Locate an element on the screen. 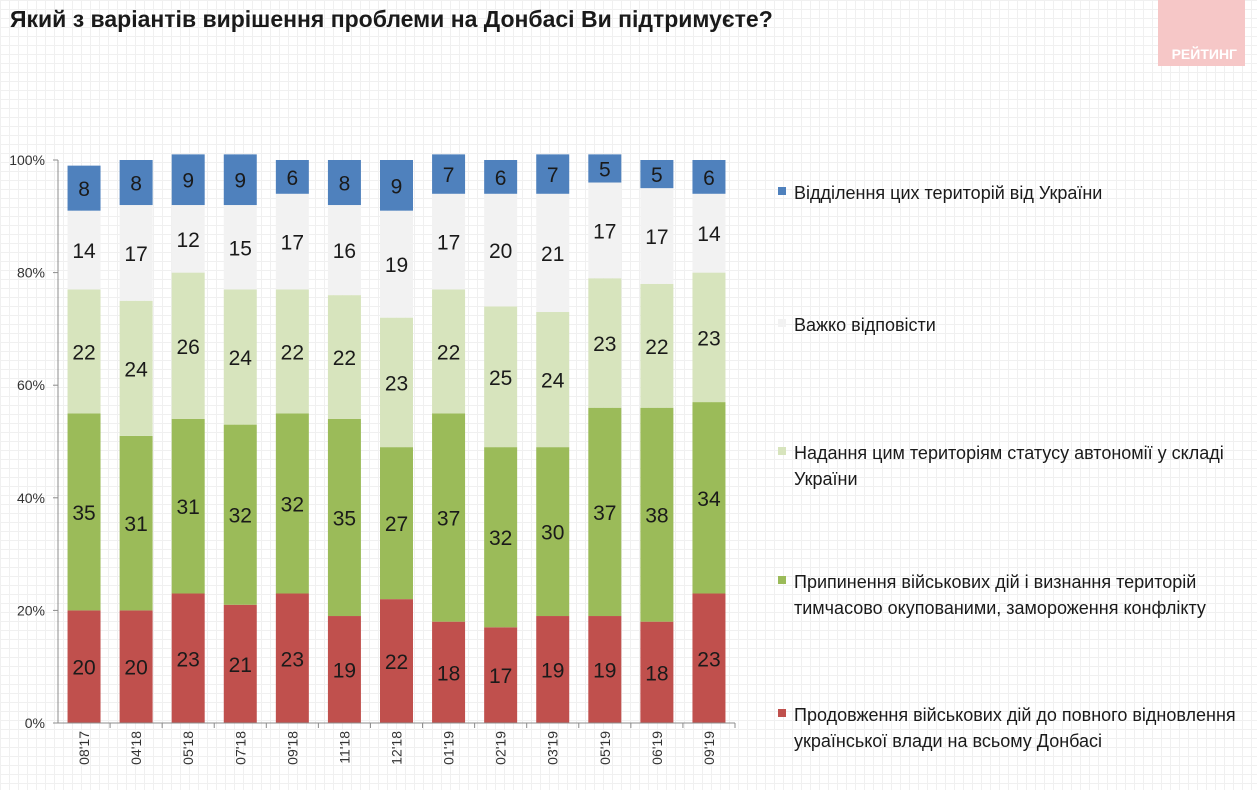 The image size is (1257, 790). data-label: 24 is located at coordinates (136, 369).